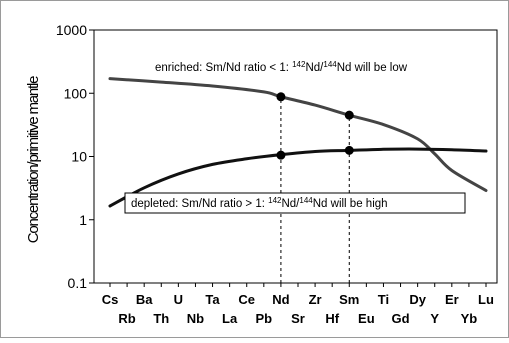  Describe the element at coordinates (71, 30) in the screenshot. I see `y-tick-label-4: 1000` at that location.